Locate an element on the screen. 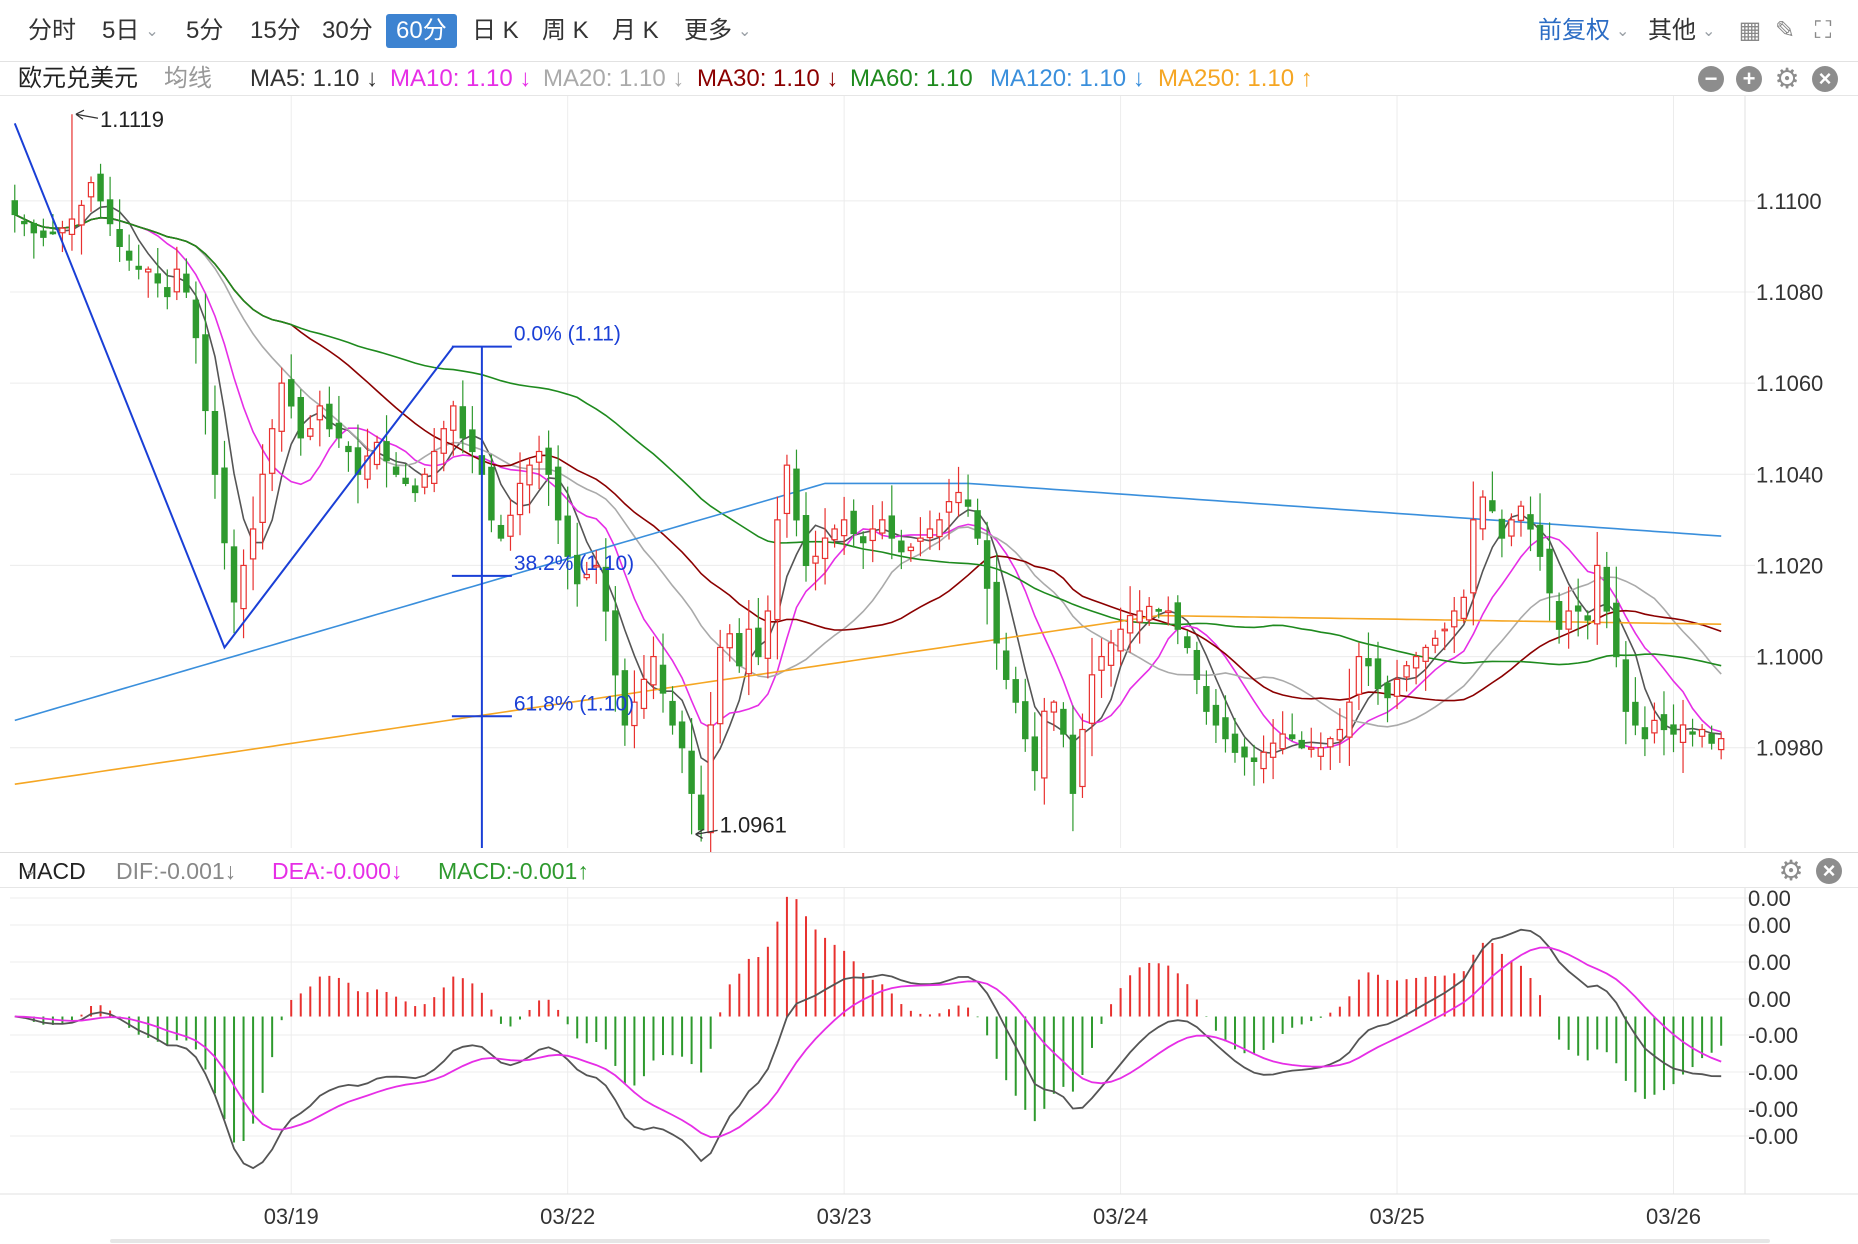  ma10-value: MA10: 1.10 ↓ is located at coordinates (461, 78).